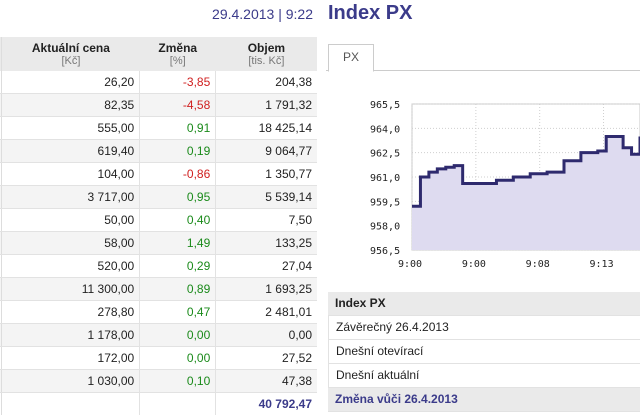 The image size is (640, 420). Describe the element at coordinates (243, 14) in the screenshot. I see `date-text: 29.4.2013` at that location.